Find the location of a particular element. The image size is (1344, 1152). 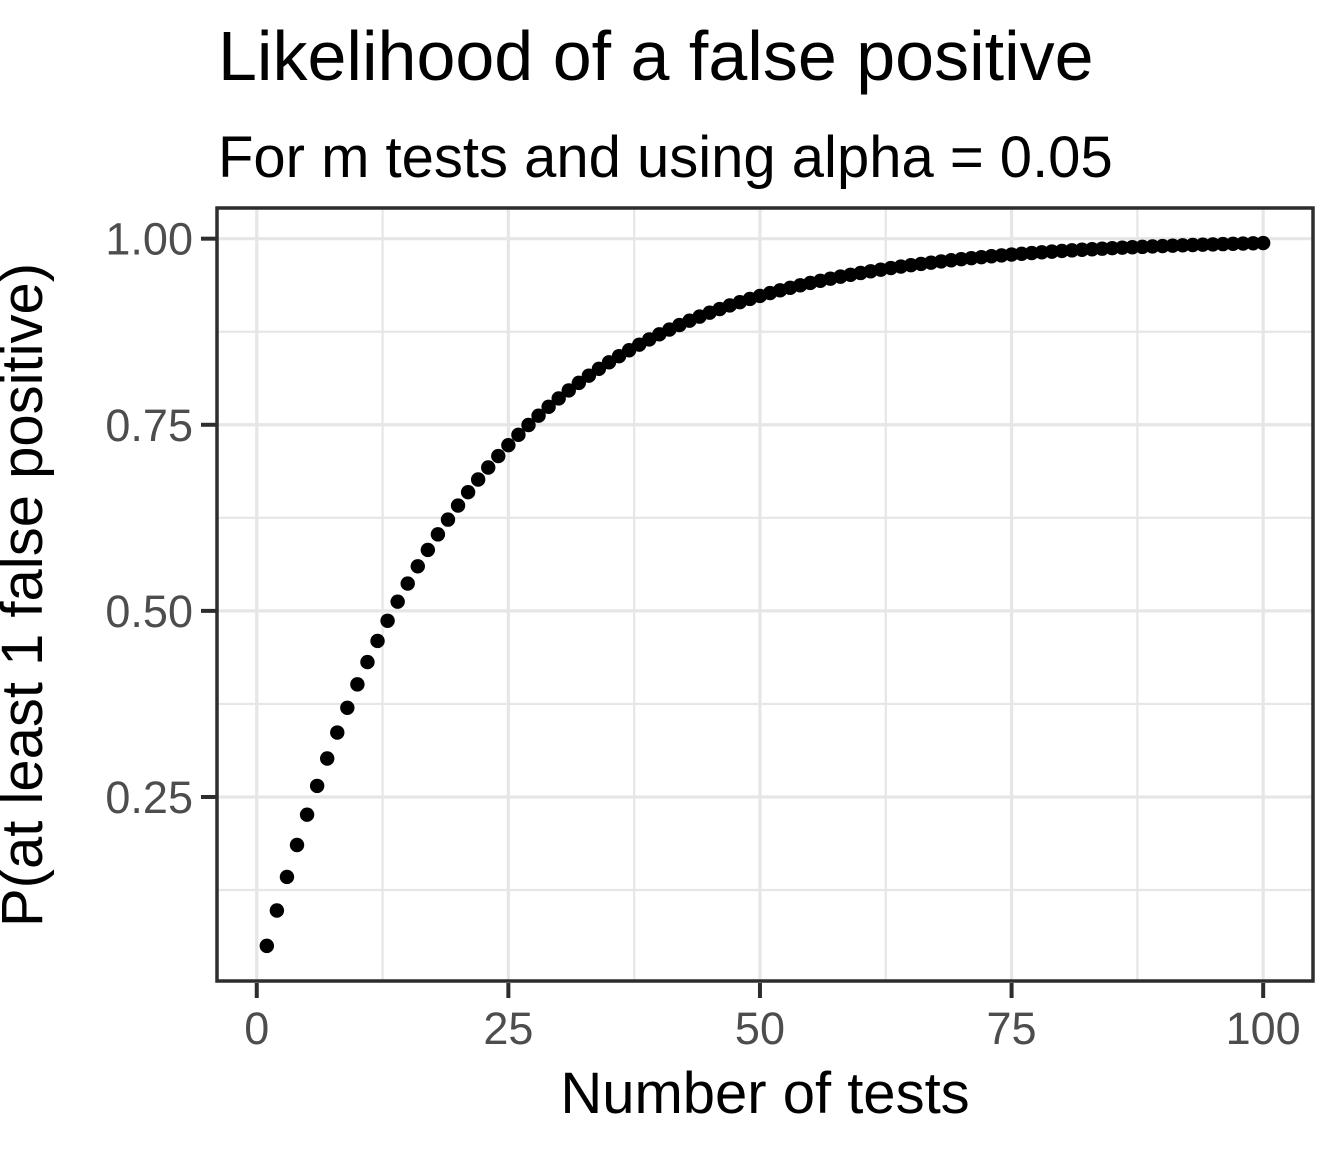

chart-title: Likelihood of a false positive is located at coordinates (656, 56).